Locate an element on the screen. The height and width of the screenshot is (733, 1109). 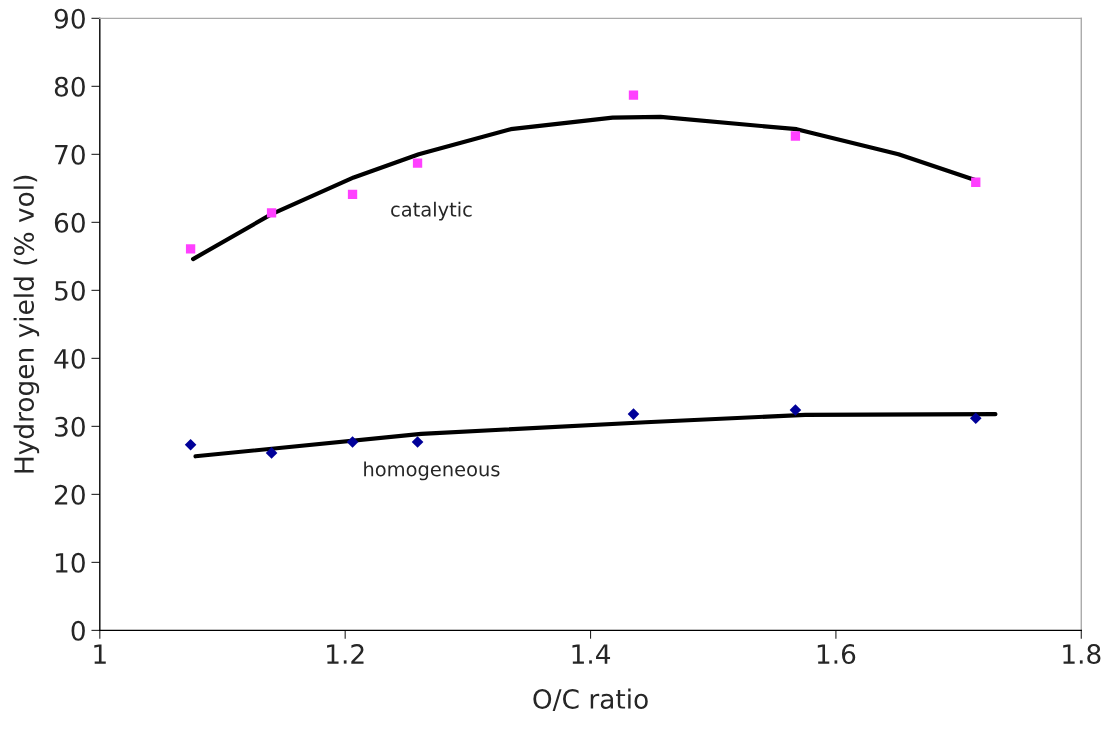
y-tick-label: 60 is located at coordinates (69, 222).